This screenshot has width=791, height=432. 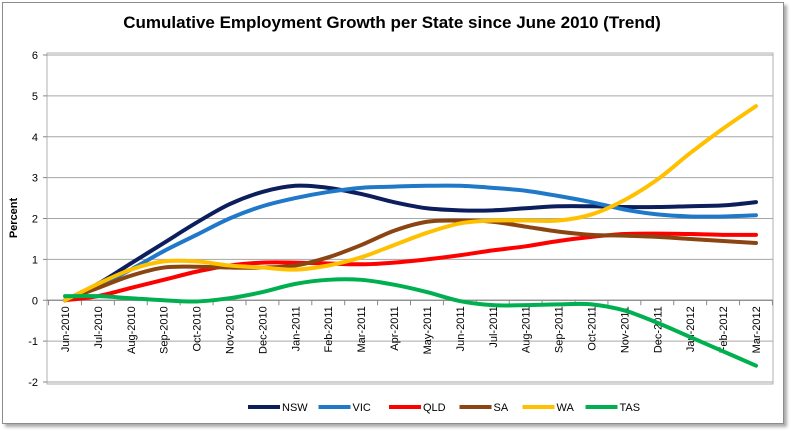 What do you see at coordinates (35, 179) in the screenshot?
I see `y-tick-label: 3` at bounding box center [35, 179].